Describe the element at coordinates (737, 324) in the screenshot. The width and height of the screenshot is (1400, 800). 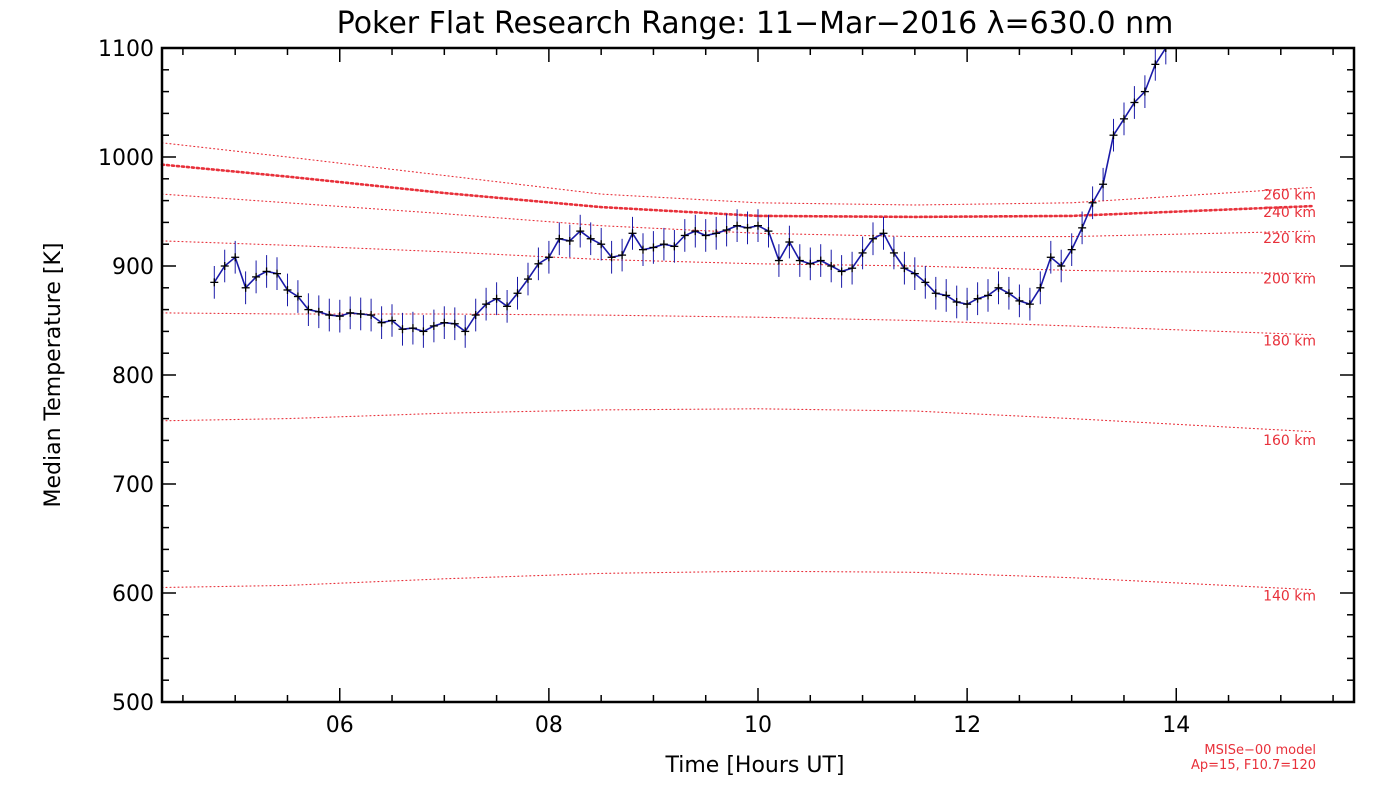
I see `model-curve-180-km` at that location.